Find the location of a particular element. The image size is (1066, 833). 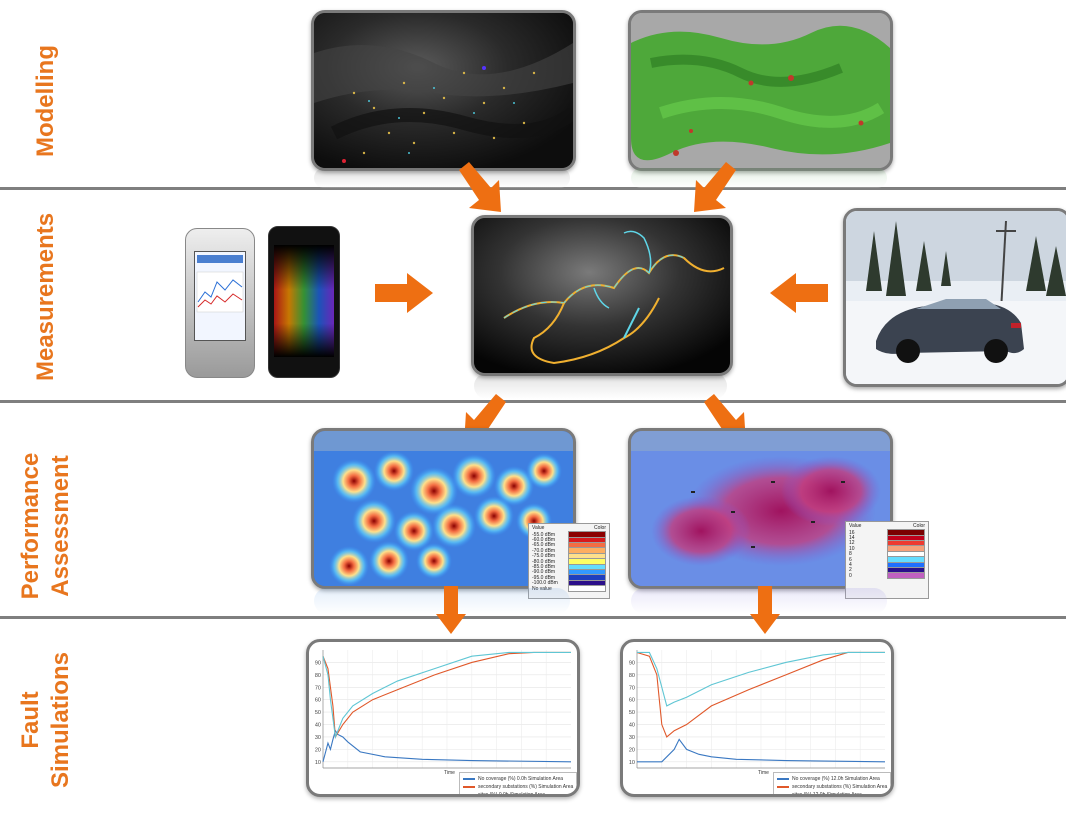

legend-series-name: No coverage (%) 12.0h Simulation Area is located at coordinates (836, 779).